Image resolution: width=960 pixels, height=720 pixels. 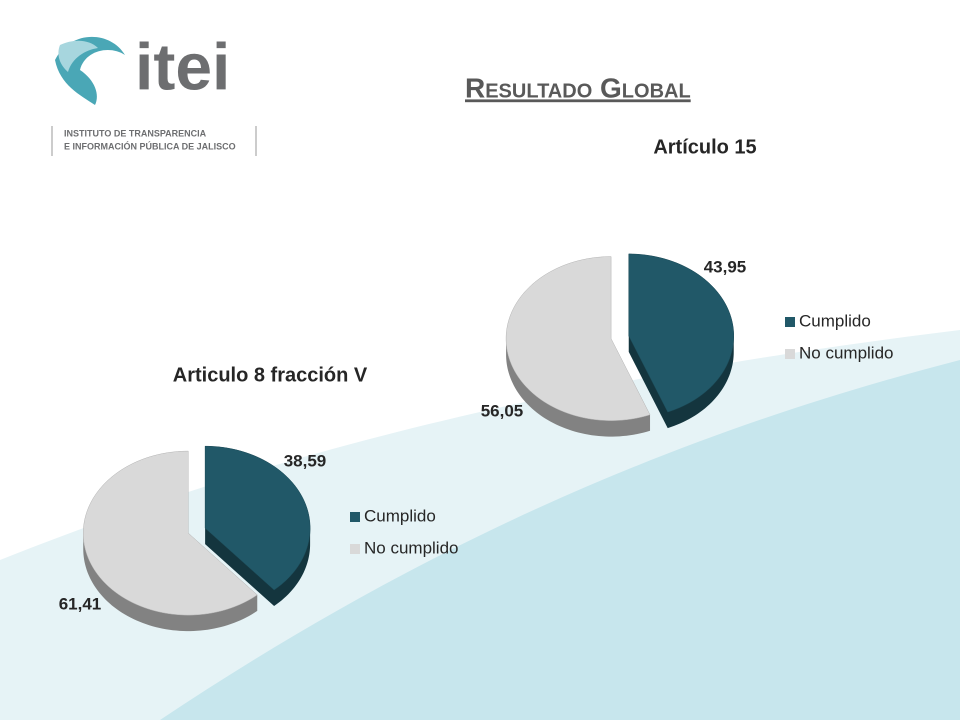 What do you see at coordinates (135, 133) in the screenshot?
I see `logo-line: INSTITUTO DE TRANSPARENCIA` at bounding box center [135, 133].